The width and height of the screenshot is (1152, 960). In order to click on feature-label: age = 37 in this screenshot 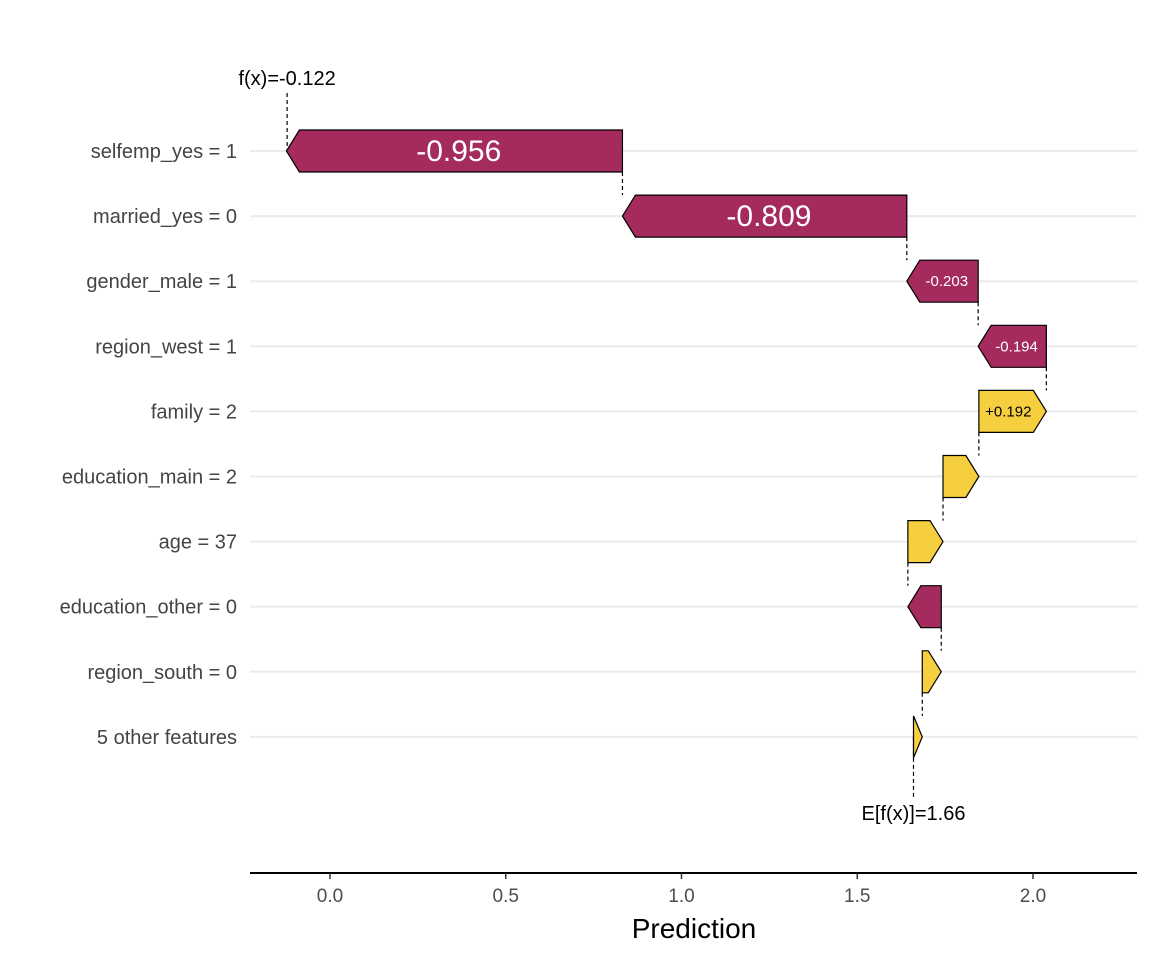, I will do `click(198, 543)`.